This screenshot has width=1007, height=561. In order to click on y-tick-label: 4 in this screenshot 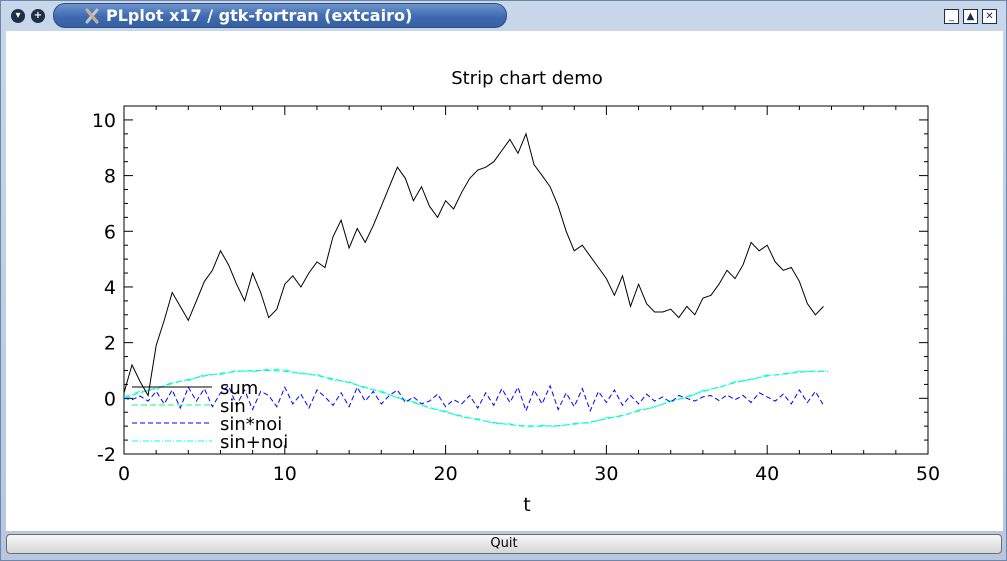, I will do `click(110, 288)`.